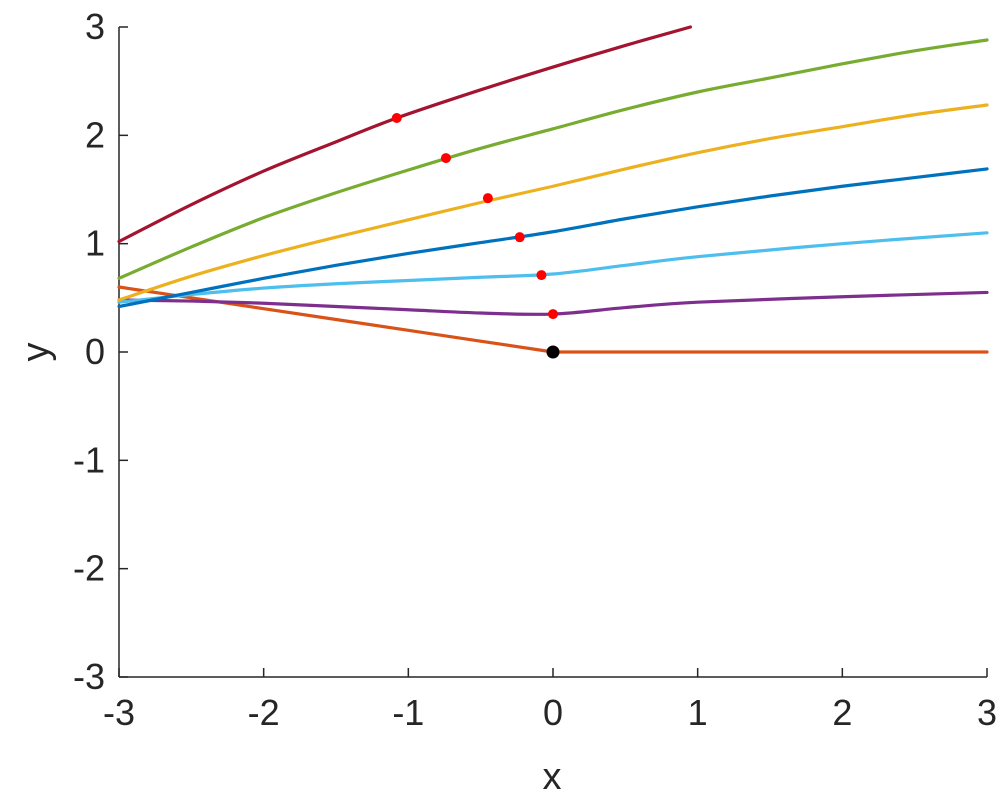 This screenshot has height=800, width=1000. What do you see at coordinates (89, 568) in the screenshot?
I see `y-tick-label: -2` at bounding box center [89, 568].